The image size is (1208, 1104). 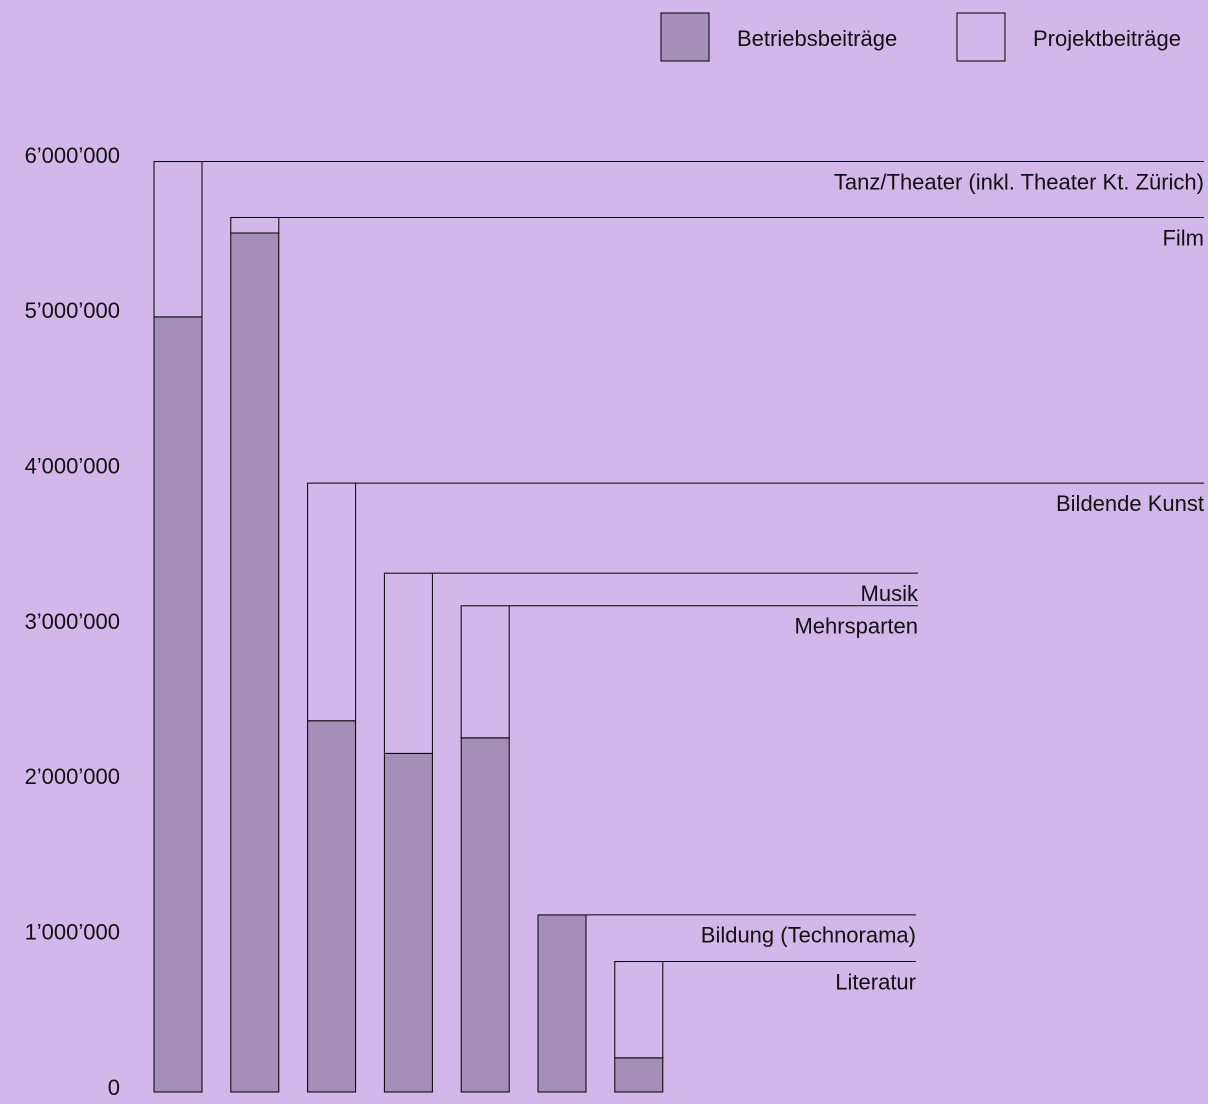 I want to click on category-label: Literatur, so click(x=875, y=981).